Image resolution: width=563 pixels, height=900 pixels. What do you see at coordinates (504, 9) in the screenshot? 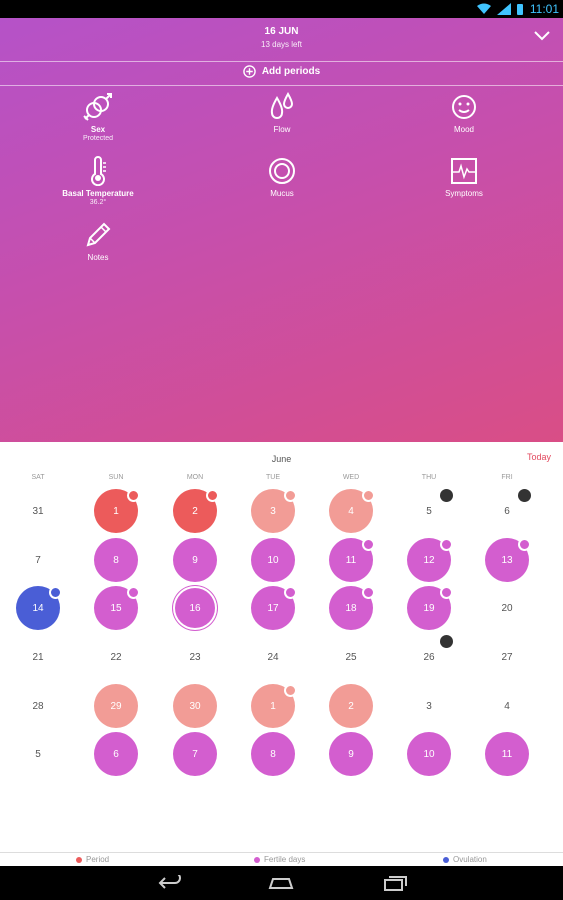
I see `signal-icon` at bounding box center [504, 9].